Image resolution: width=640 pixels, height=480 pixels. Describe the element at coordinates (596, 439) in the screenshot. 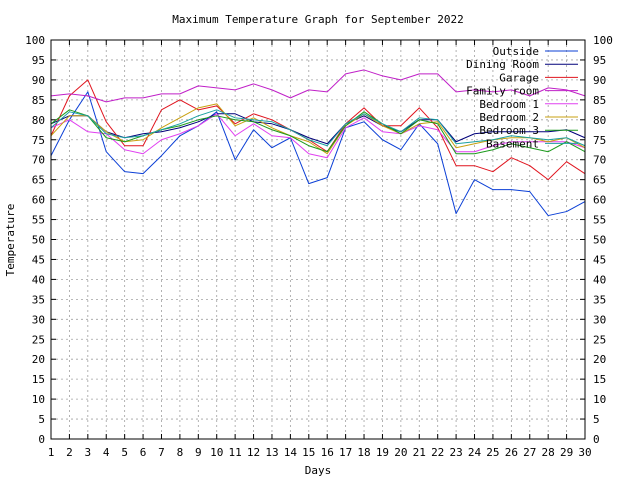

I see `y-tick-label-right: 0` at that location.